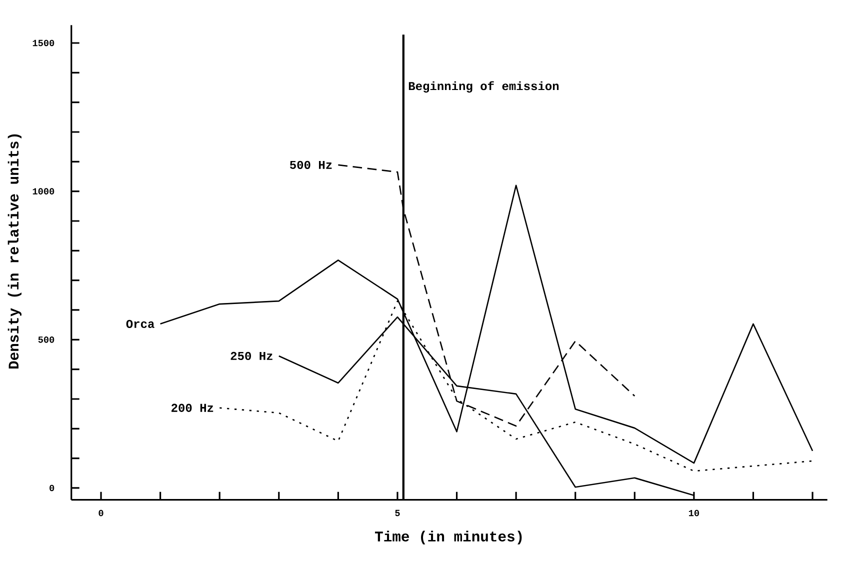 The height and width of the screenshot is (573, 857). What do you see at coordinates (192, 408) in the screenshot?
I see `series-label: 200 Hz` at bounding box center [192, 408].